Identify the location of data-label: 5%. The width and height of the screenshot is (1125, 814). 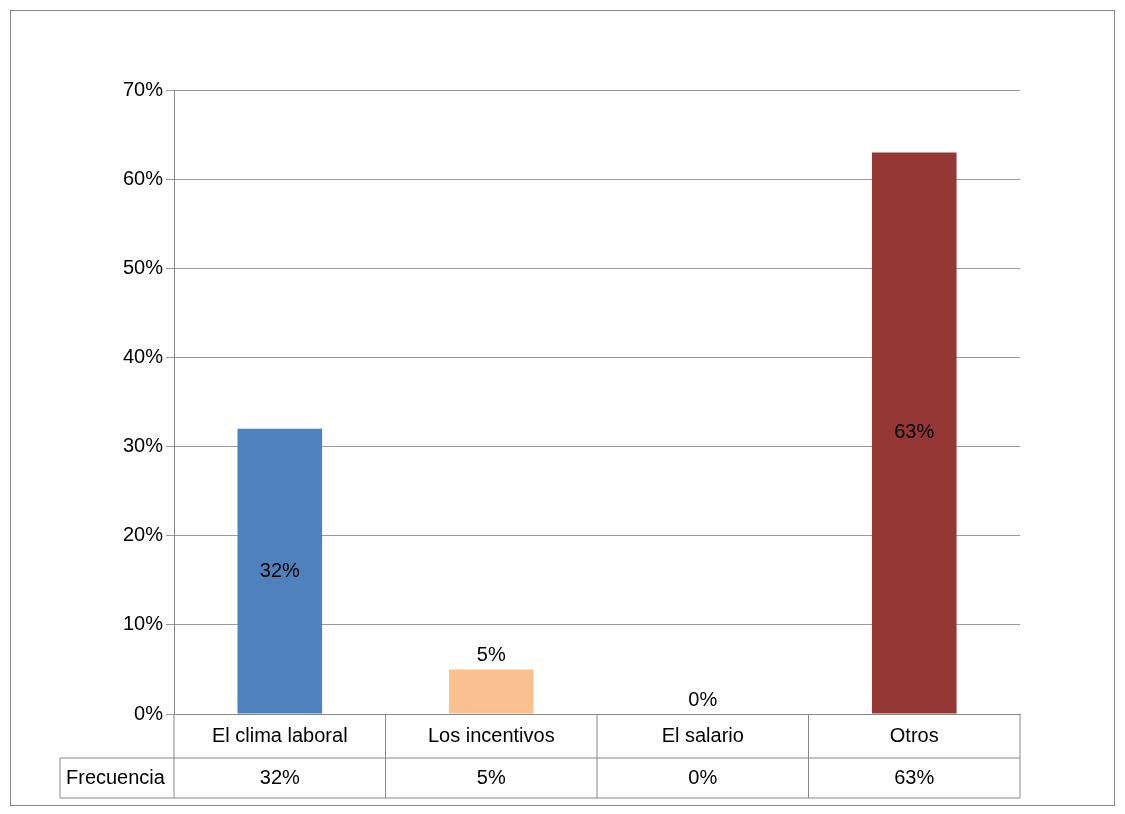
(491, 776).